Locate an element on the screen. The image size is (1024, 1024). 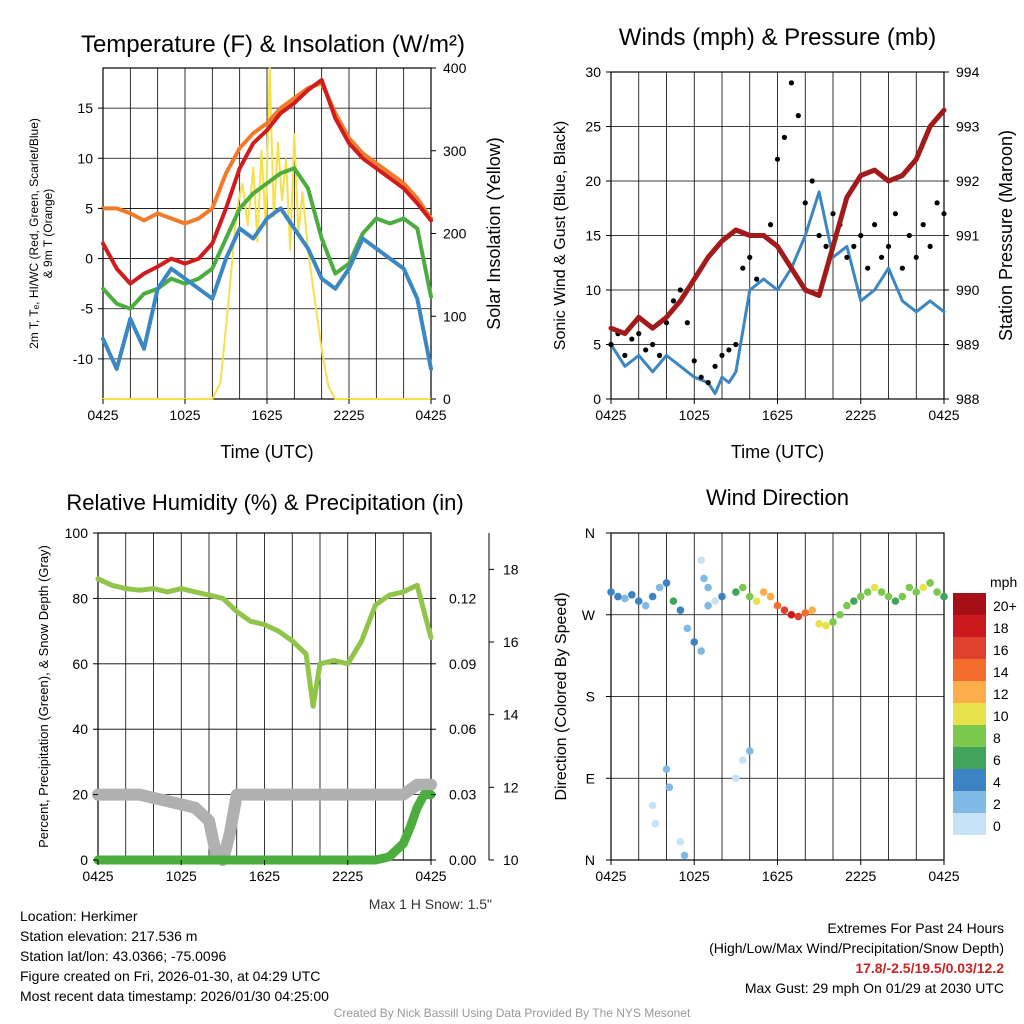
extremes-values: 17.8/-2.5/19.5/0.03/12.2 is located at coordinates (929, 968).